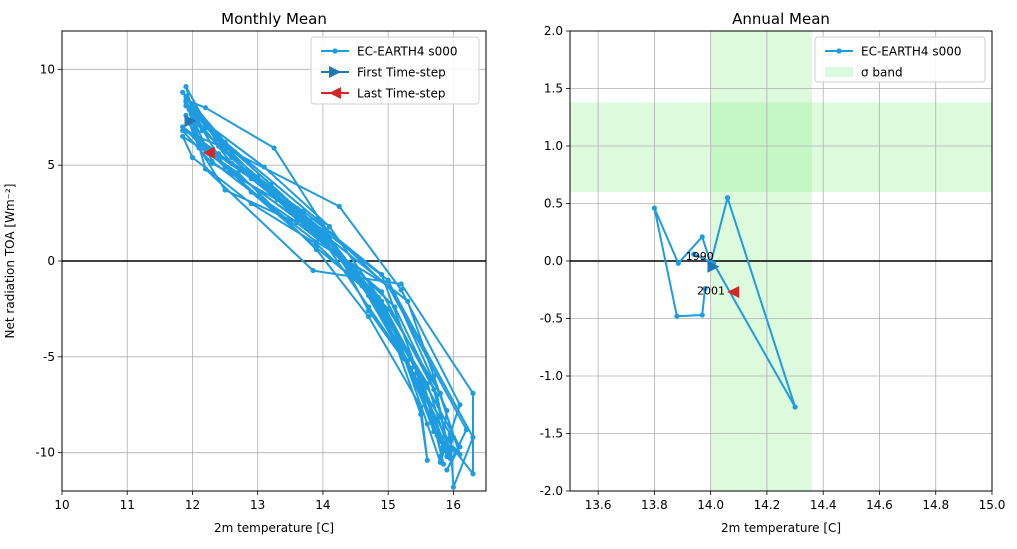 Image resolution: width=1017 pixels, height=549 pixels. Describe the element at coordinates (335, 72) in the screenshot. I see `monthly-legend-first-icon` at that location.